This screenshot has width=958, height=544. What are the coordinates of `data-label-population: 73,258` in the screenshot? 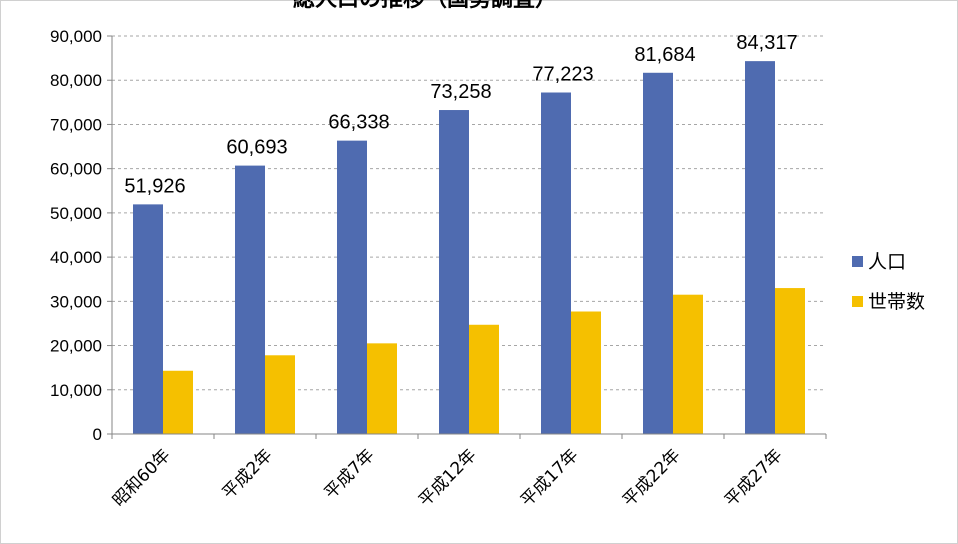 It's located at (460, 92).